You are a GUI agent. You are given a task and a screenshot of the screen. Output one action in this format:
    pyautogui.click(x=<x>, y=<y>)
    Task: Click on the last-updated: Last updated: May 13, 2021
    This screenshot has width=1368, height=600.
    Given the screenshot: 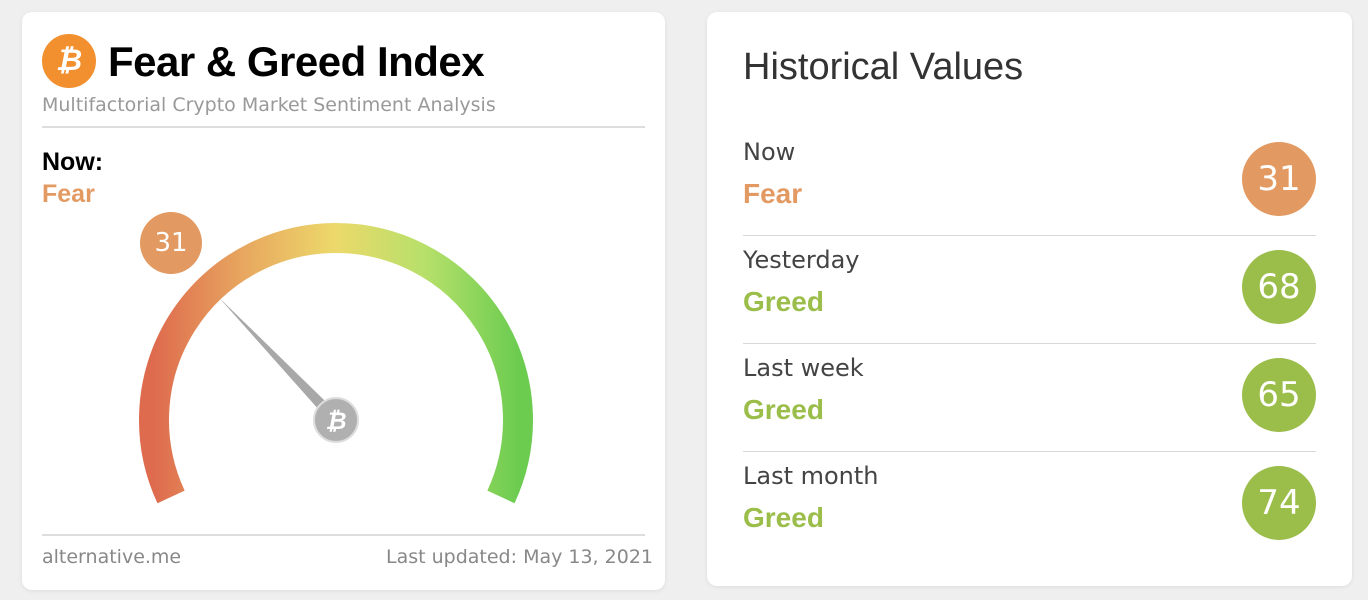 What is the action you would take?
    pyautogui.click(x=519, y=557)
    